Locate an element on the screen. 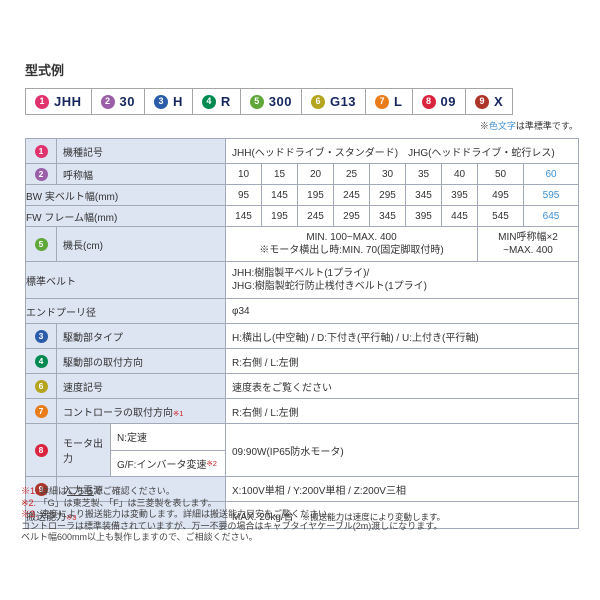 This screenshot has width=600, height=600. frame-width-value-semistd: 645 is located at coordinates (551, 216).